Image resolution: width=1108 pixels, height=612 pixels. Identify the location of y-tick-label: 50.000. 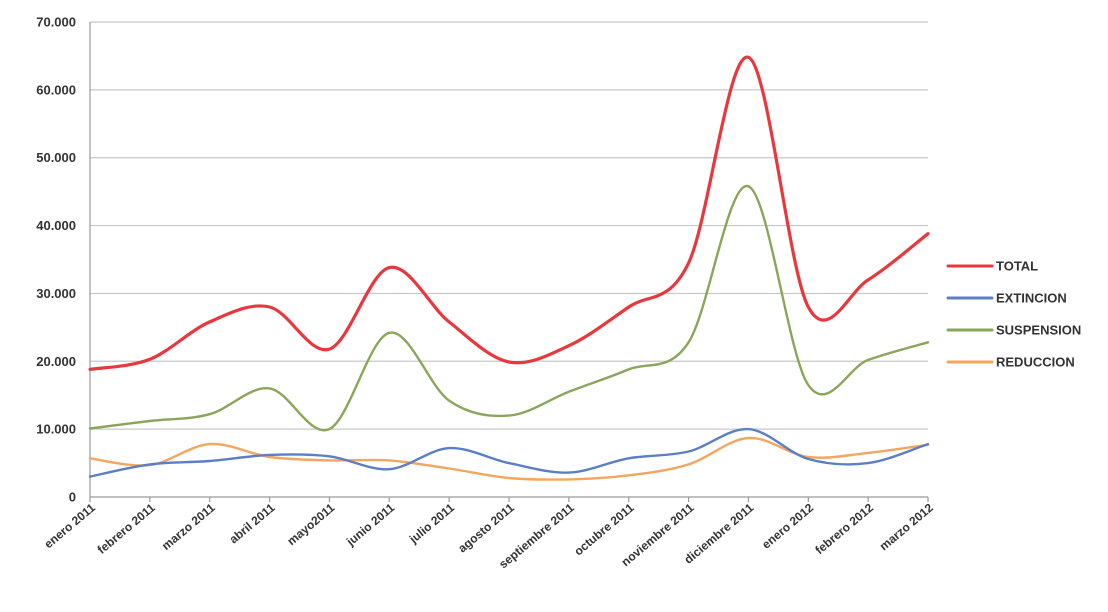
(56, 157).